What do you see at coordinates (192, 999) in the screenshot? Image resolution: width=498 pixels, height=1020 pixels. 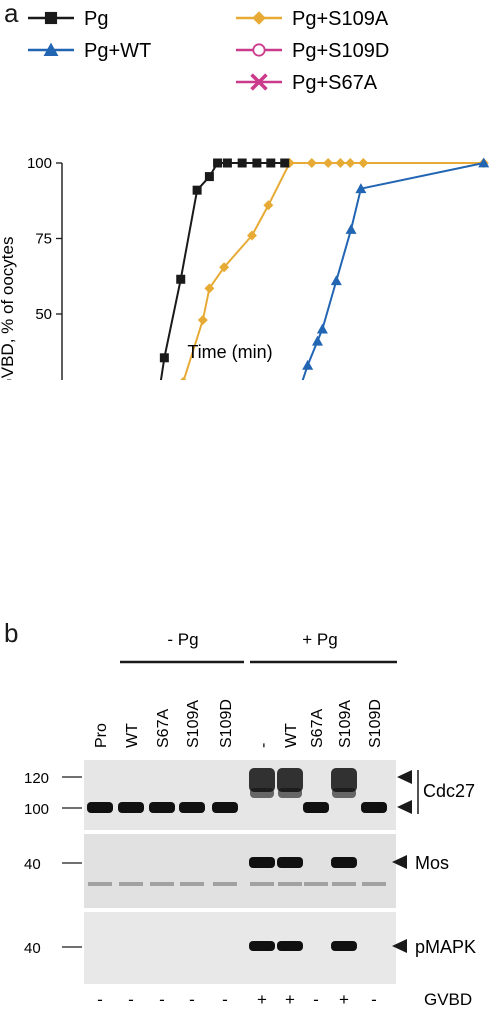 I see `gvbd-mark-lane-3: -` at bounding box center [192, 999].